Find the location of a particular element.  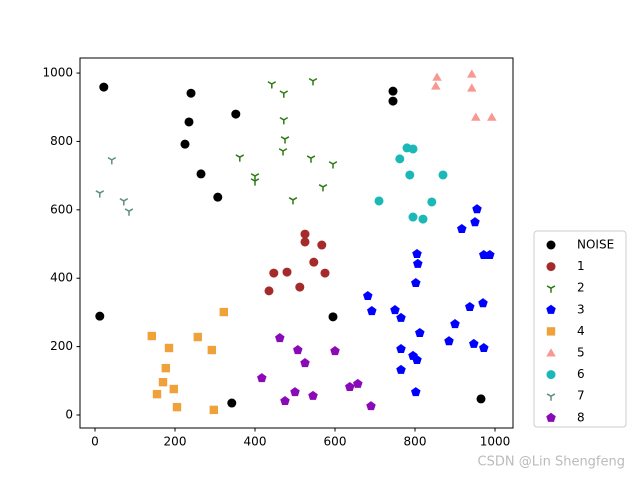

legend-label: 7 is located at coordinates (581, 396).